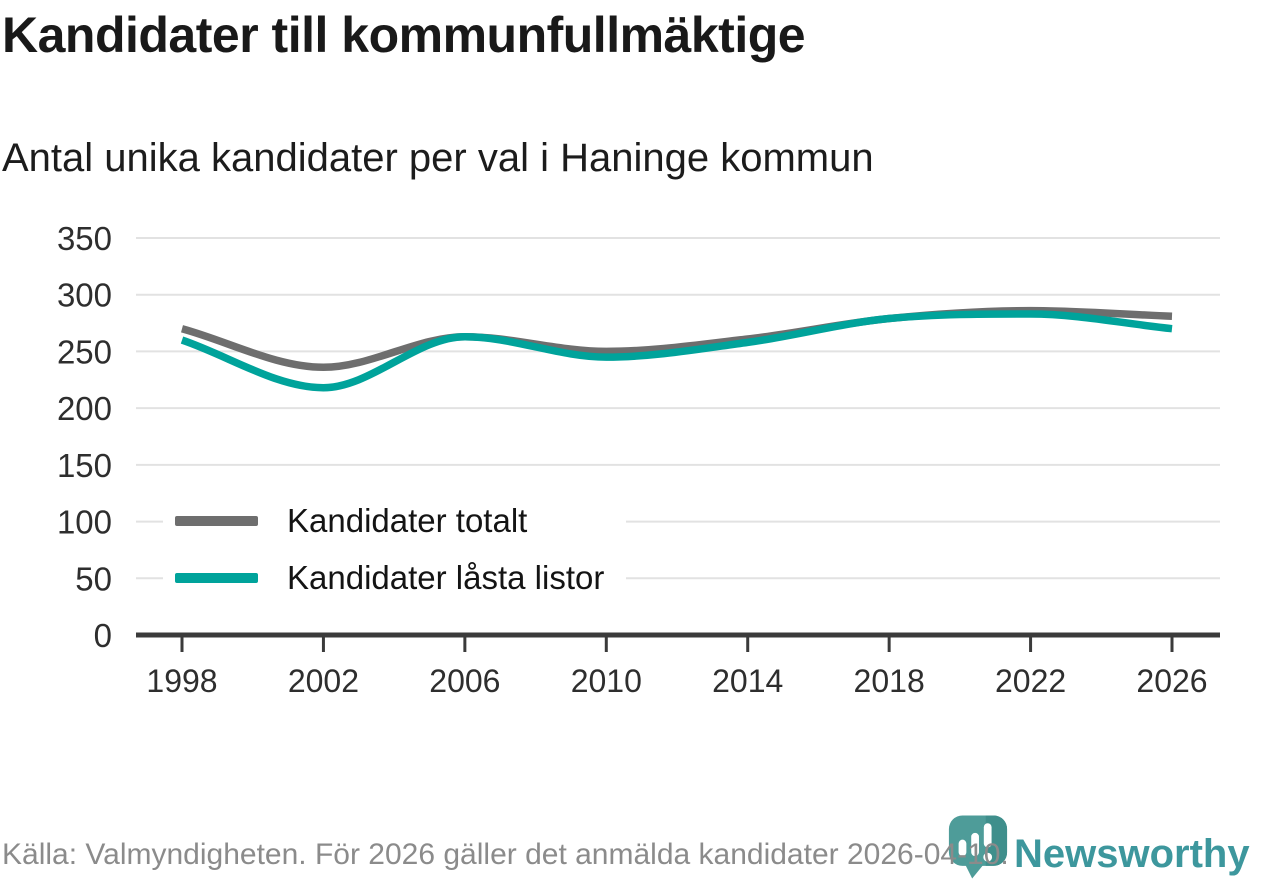  Describe the element at coordinates (1030, 681) in the screenshot. I see `x-axis-tick-label: 2022` at that location.